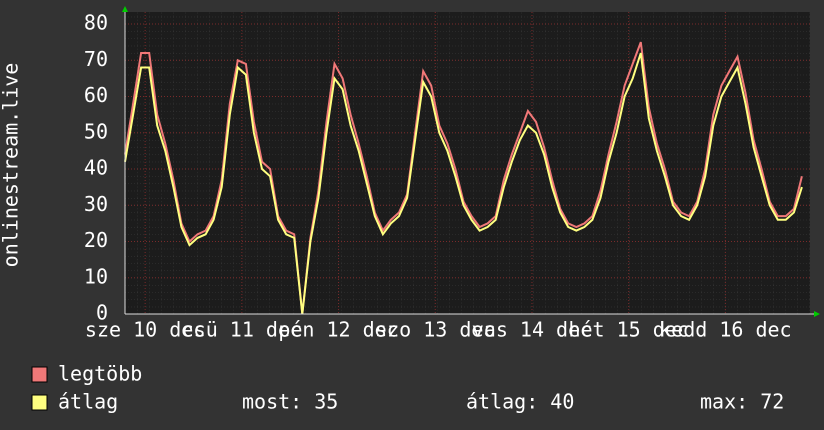 The width and height of the screenshot is (824, 430). I want to click on legend: legtöbb átlag most: 35 átlag: 40 max: 72, so click(407, 388).